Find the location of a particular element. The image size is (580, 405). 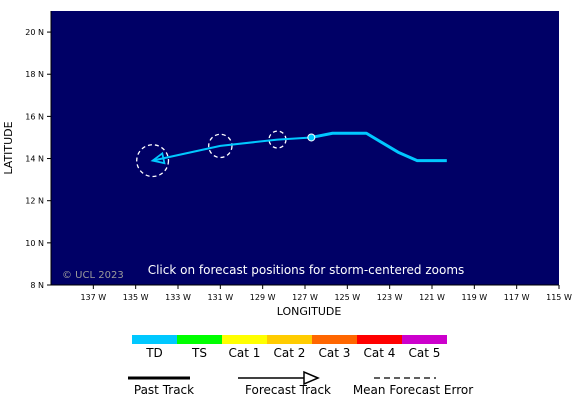

category-label: Cat 1 is located at coordinates (245, 353).